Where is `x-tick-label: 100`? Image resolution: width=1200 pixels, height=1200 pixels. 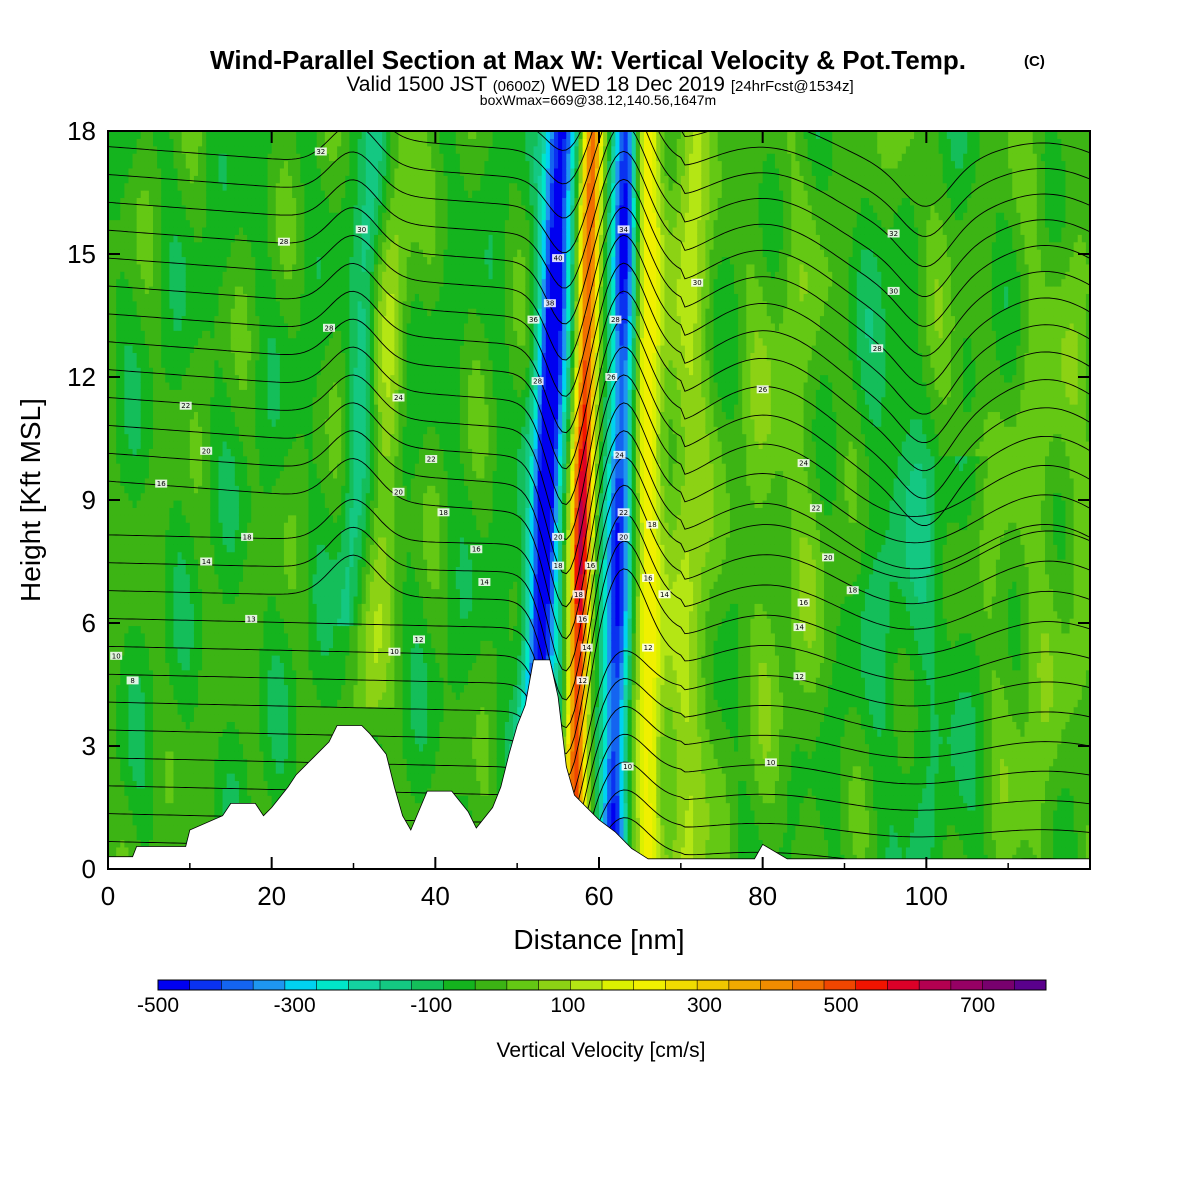 x-tick-label: 100 is located at coordinates (926, 896).